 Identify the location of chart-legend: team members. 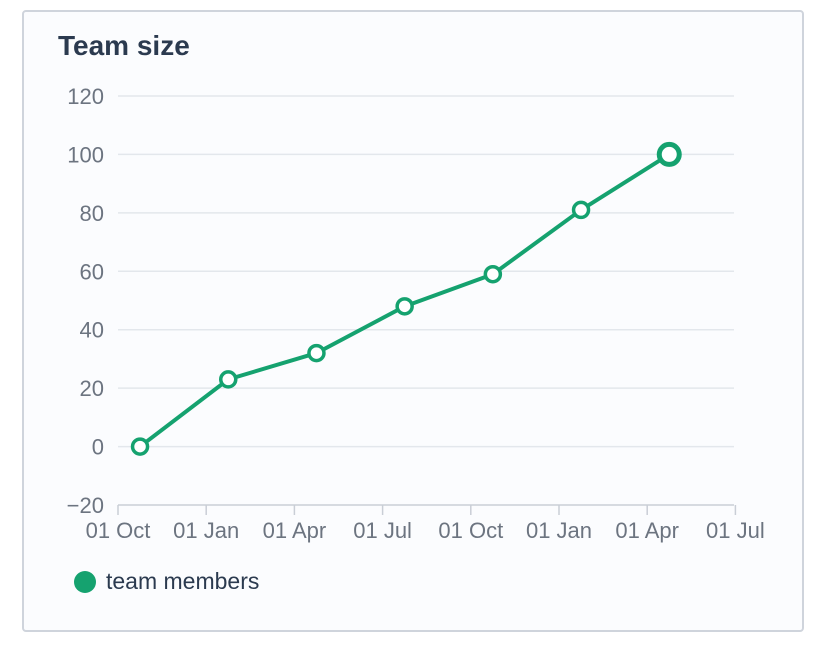
(166, 581).